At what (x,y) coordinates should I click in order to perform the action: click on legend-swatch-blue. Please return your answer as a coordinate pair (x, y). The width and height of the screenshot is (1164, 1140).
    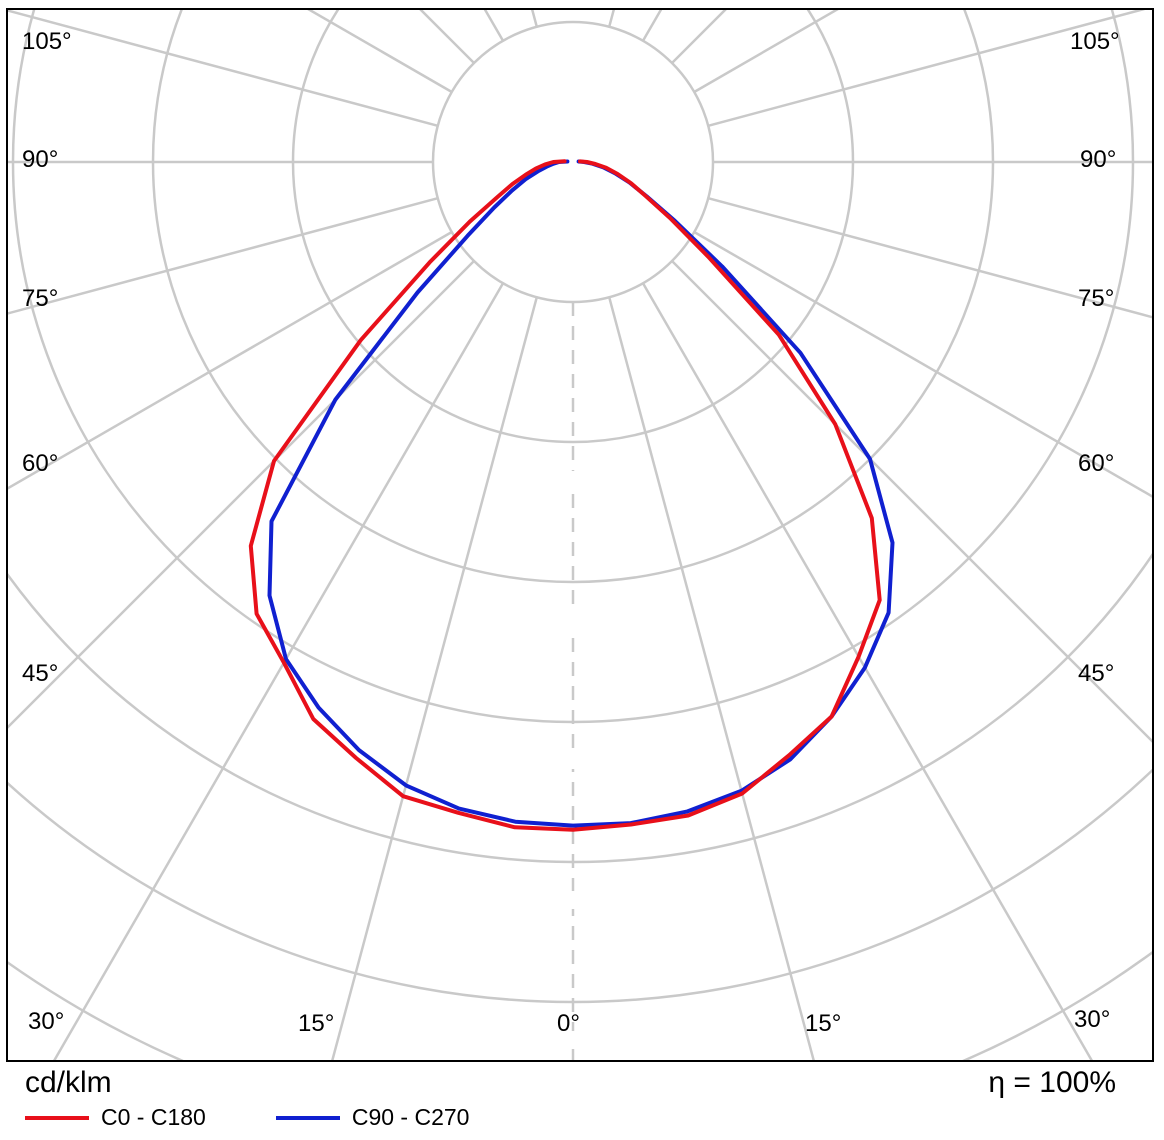
    Looking at the image, I should click on (307, 1117).